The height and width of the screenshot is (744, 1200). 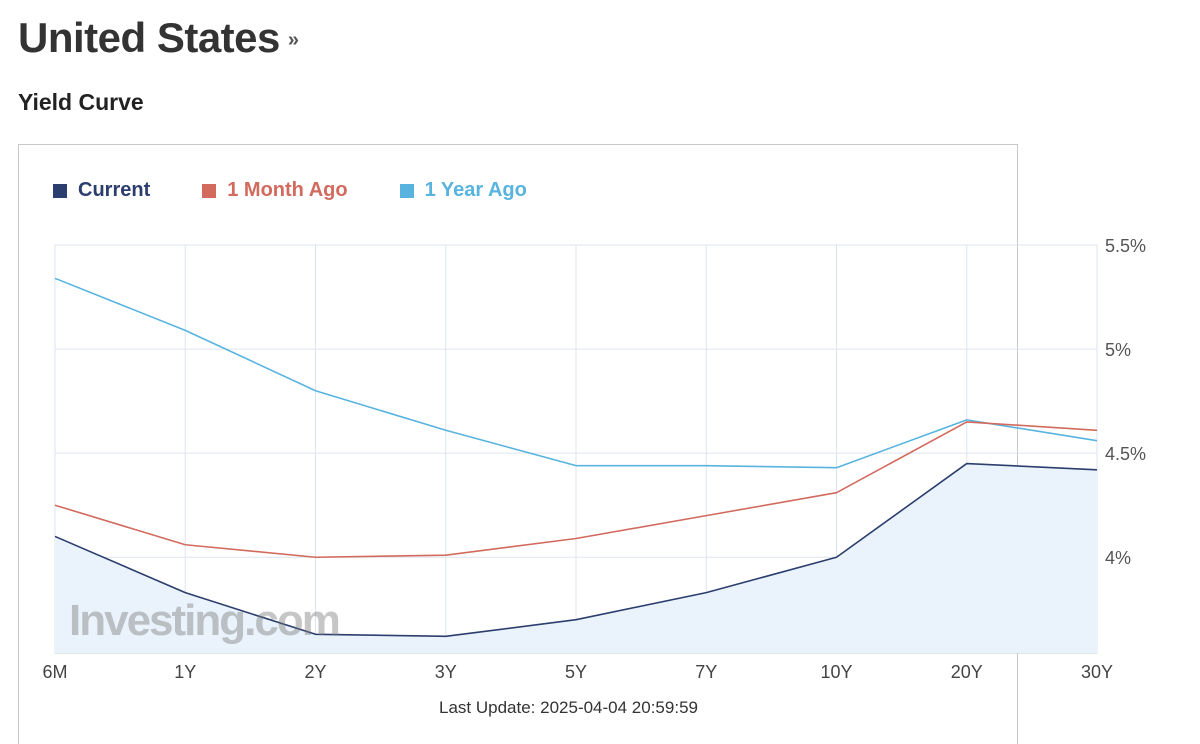 I want to click on legend-label-current: Current, so click(x=114, y=190).